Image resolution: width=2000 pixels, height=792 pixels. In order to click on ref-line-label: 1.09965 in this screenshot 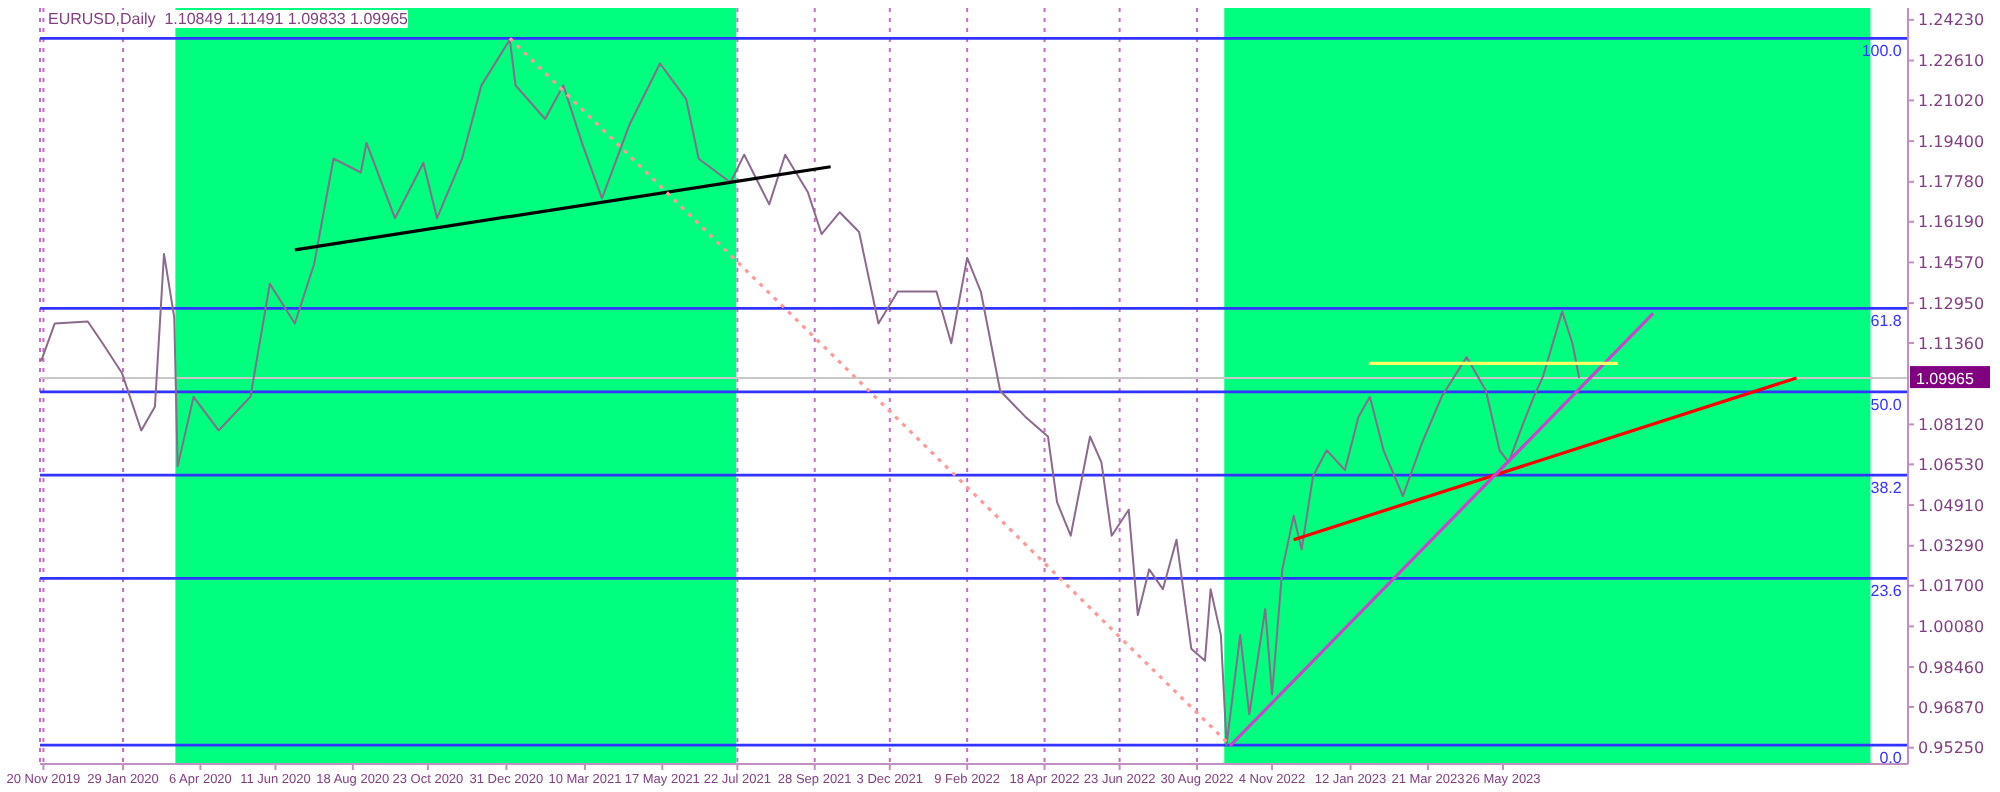, I will do `click(1945, 379)`.